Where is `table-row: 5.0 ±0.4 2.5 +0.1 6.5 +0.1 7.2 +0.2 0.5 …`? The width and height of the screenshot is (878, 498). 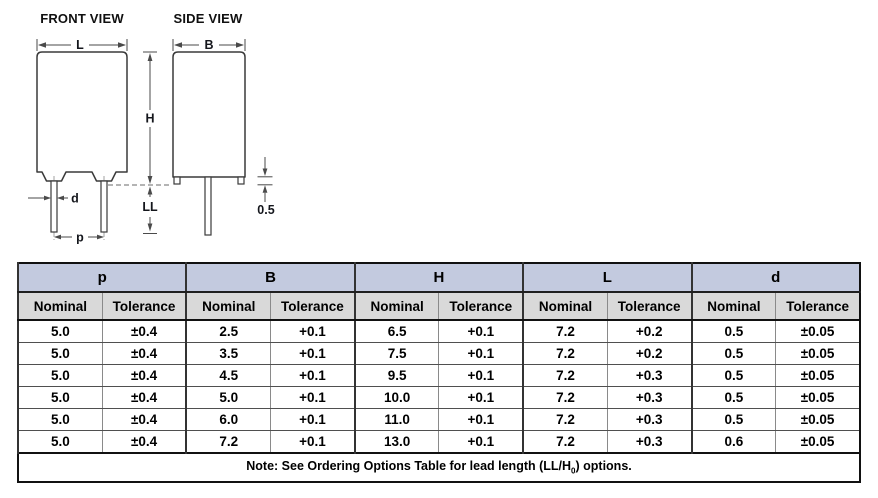 table-row: 5.0 ±0.4 2.5 +0.1 6.5 +0.1 7.2 +0.2 0.5 … is located at coordinates (438, 331).